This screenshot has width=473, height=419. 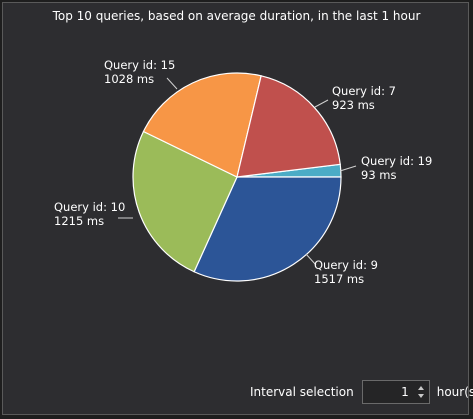 What do you see at coordinates (302, 392) in the screenshot?
I see `interval-label: Interval selection` at bounding box center [302, 392].